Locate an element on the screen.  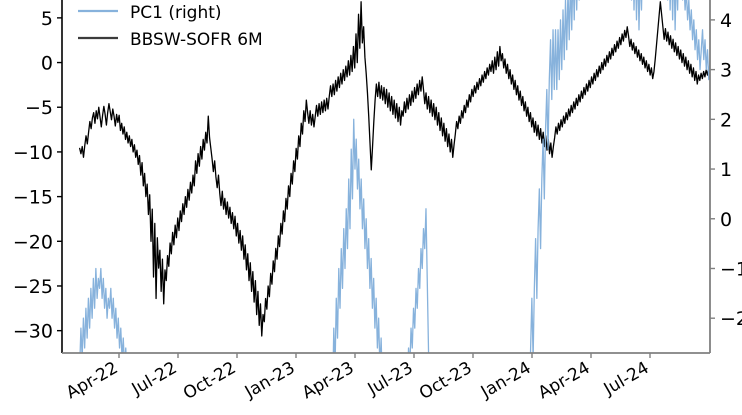
legend-label-pc1: PC1 (right) is located at coordinates (176, 13).